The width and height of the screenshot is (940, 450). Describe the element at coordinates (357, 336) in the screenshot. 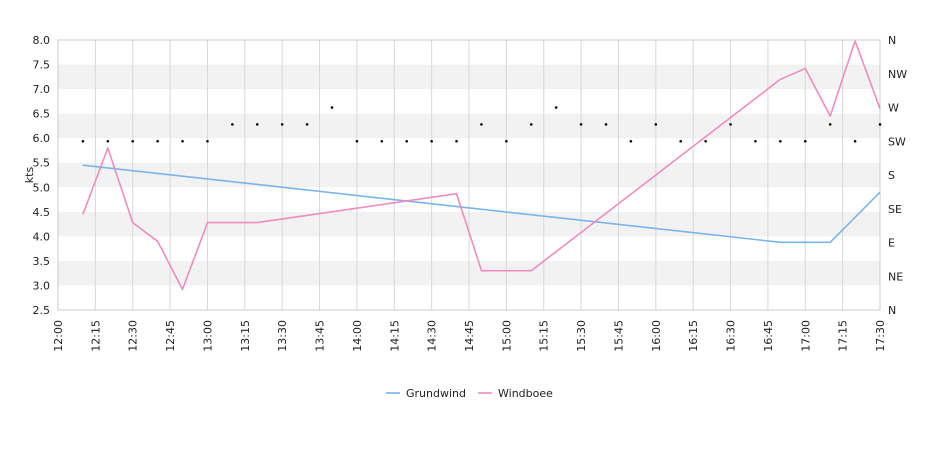

I see `x-tick-label: 14:00` at that location.